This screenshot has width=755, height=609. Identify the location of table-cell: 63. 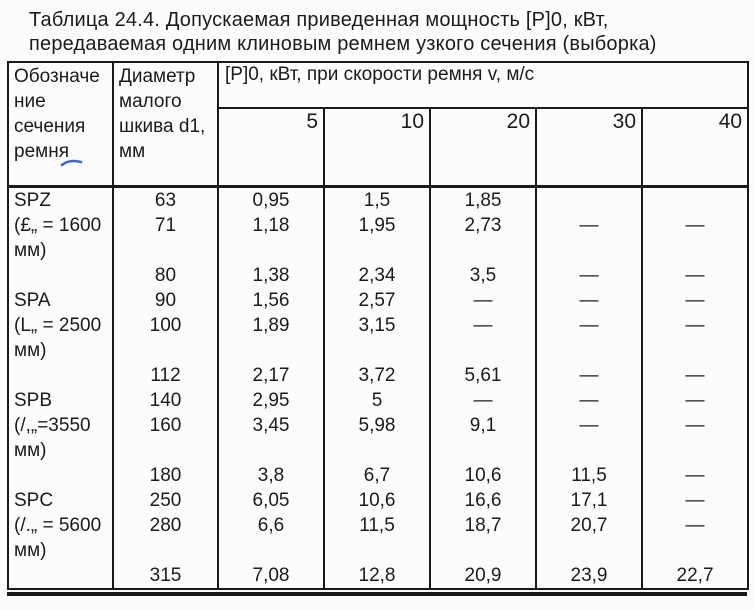
(165, 199).